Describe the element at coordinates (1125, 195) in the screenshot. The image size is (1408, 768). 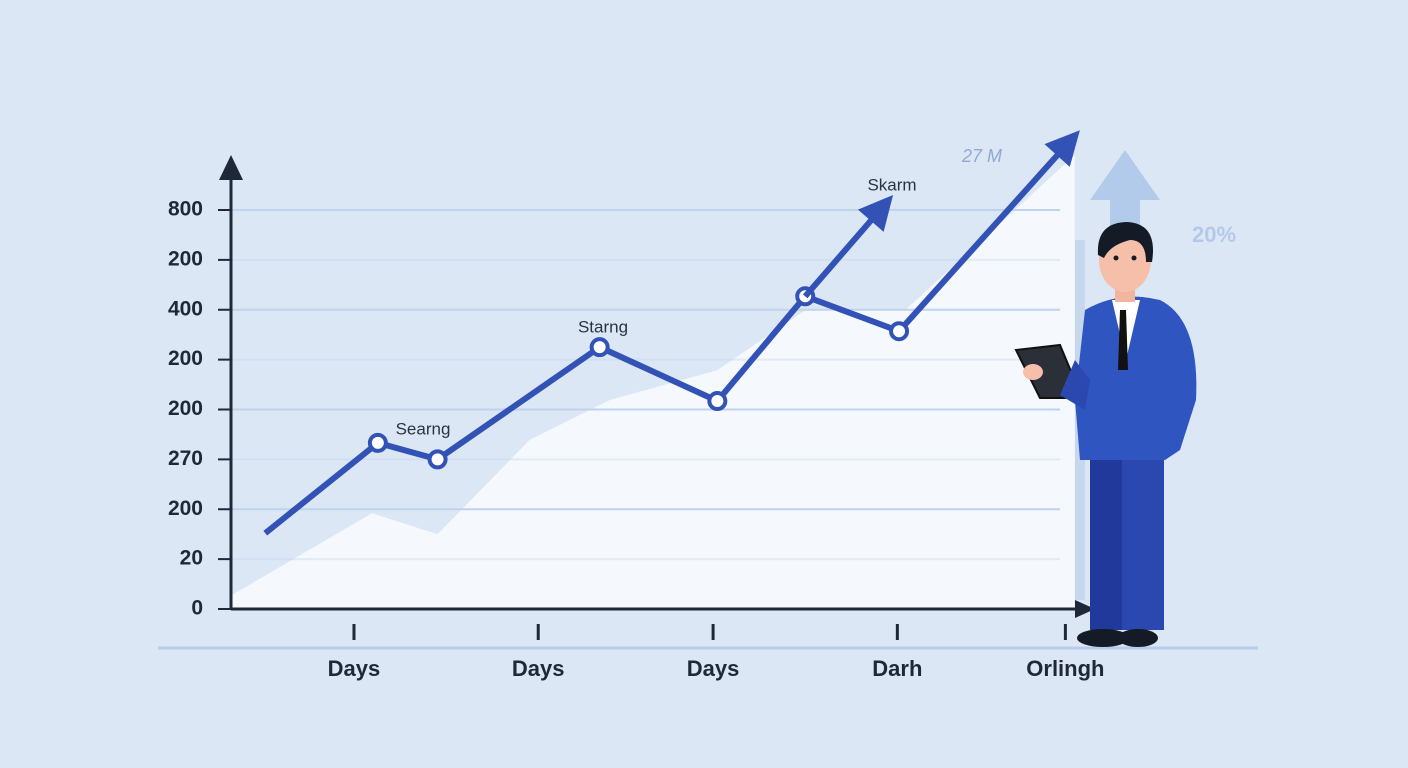
I see `up-arrow` at that location.